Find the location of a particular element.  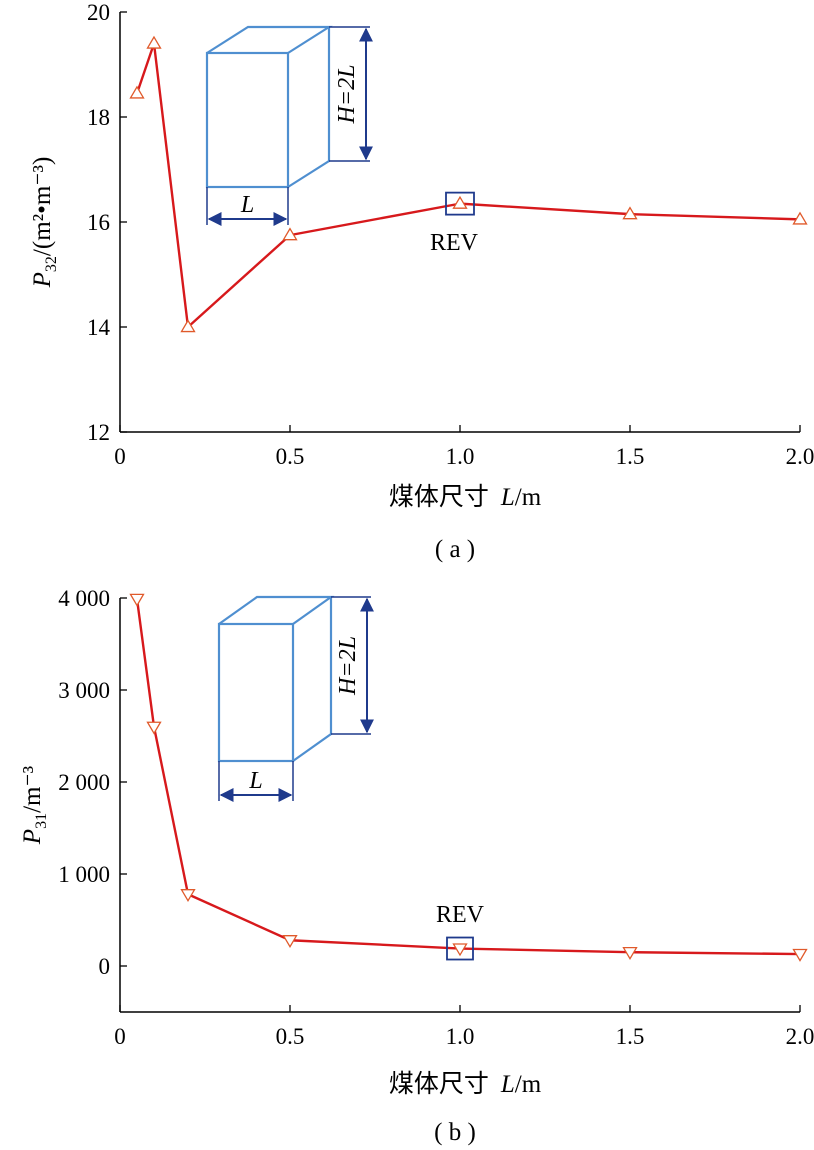

x-axis-title-a: 煤体尺寸 L/m is located at coordinates (465, 497).